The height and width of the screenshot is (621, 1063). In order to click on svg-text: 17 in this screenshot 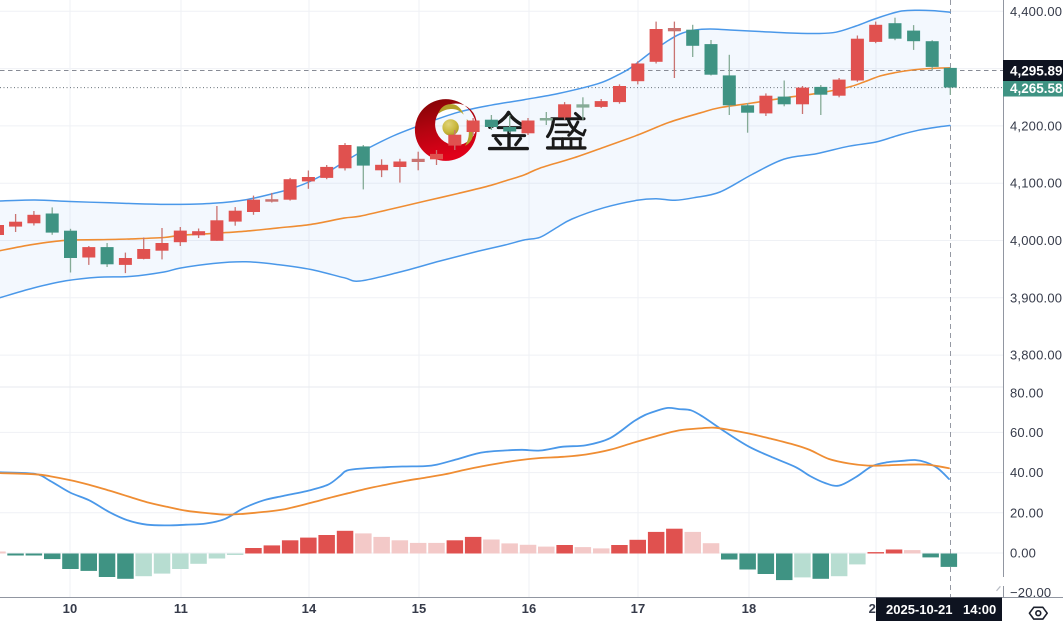, I will do `click(638, 608)`.